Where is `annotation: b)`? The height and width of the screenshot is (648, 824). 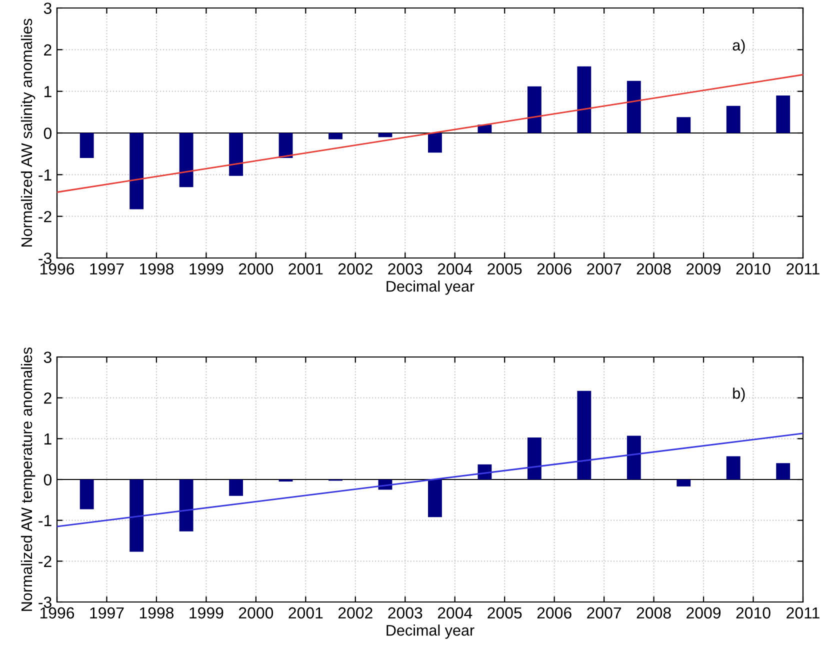
annotation: b) is located at coordinates (739, 395).